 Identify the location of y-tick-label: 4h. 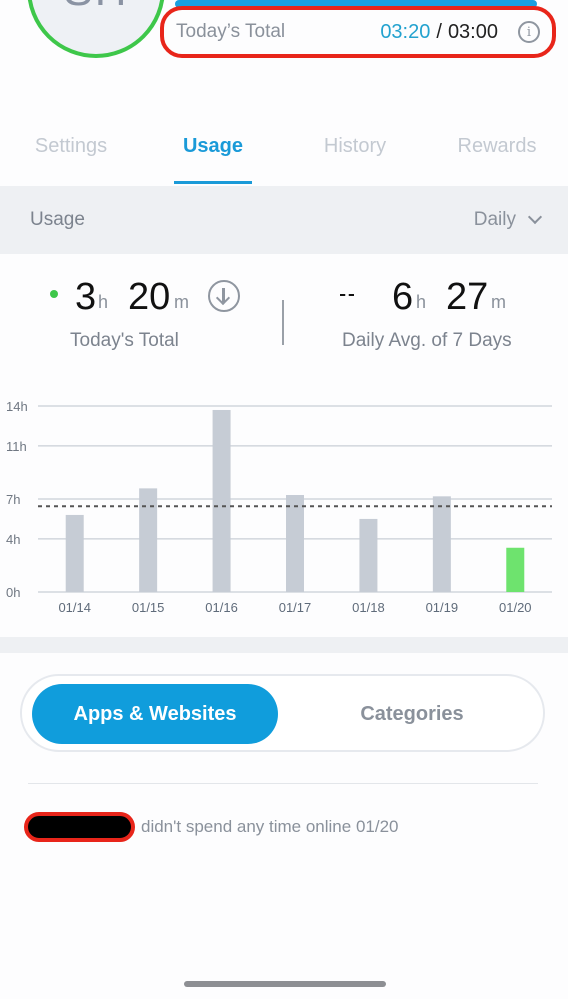
(13, 539).